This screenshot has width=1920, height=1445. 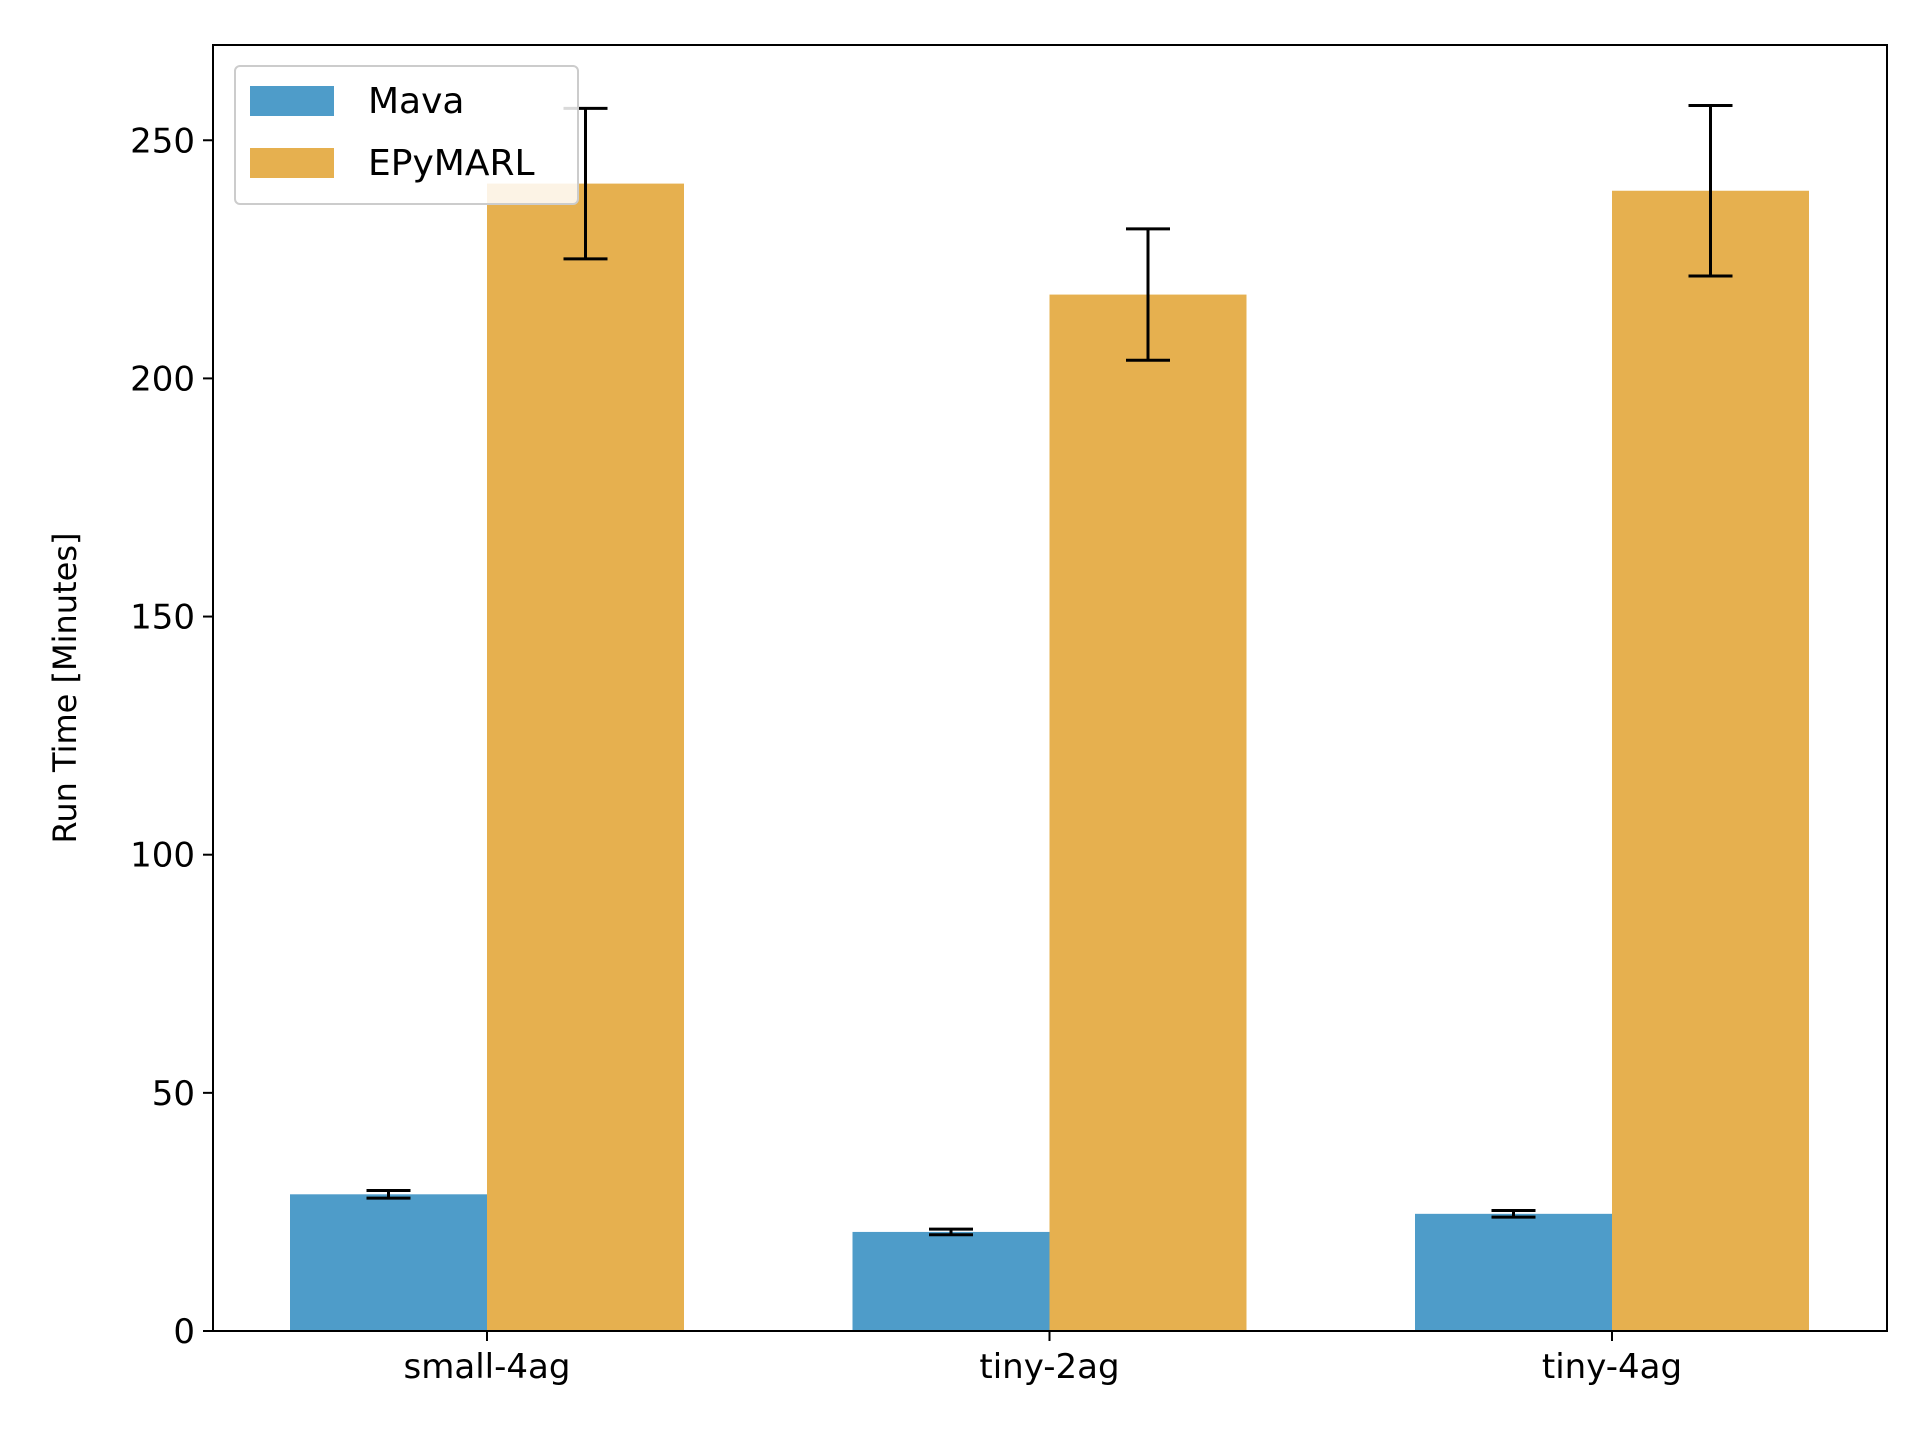 What do you see at coordinates (162, 856) in the screenshot?
I see `y-tick-label: 100` at bounding box center [162, 856].